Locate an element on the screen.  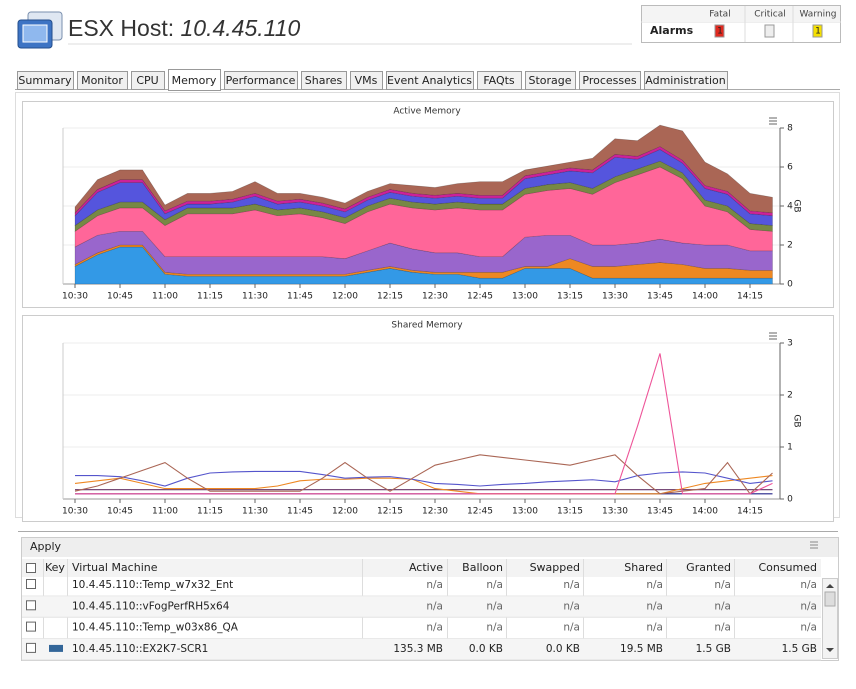
y-tick-label: 8 is located at coordinates (790, 129).